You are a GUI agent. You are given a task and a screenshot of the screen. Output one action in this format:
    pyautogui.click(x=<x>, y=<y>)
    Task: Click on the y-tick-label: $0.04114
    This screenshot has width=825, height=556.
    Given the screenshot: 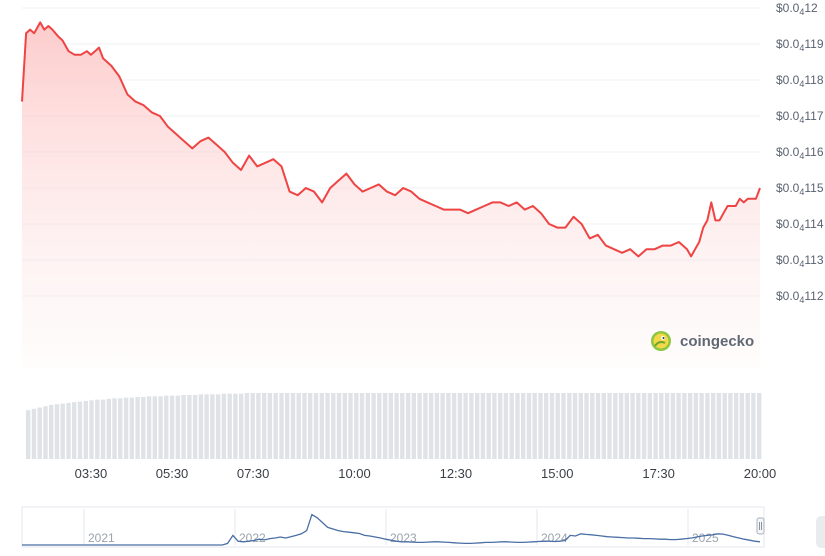 What is the action you would take?
    pyautogui.click(x=800, y=225)
    